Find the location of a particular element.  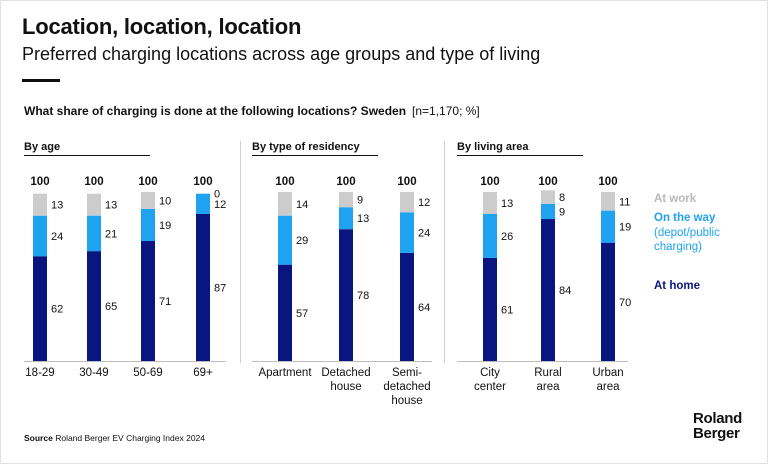

total-label-detached-house: 100 is located at coordinates (345, 182).